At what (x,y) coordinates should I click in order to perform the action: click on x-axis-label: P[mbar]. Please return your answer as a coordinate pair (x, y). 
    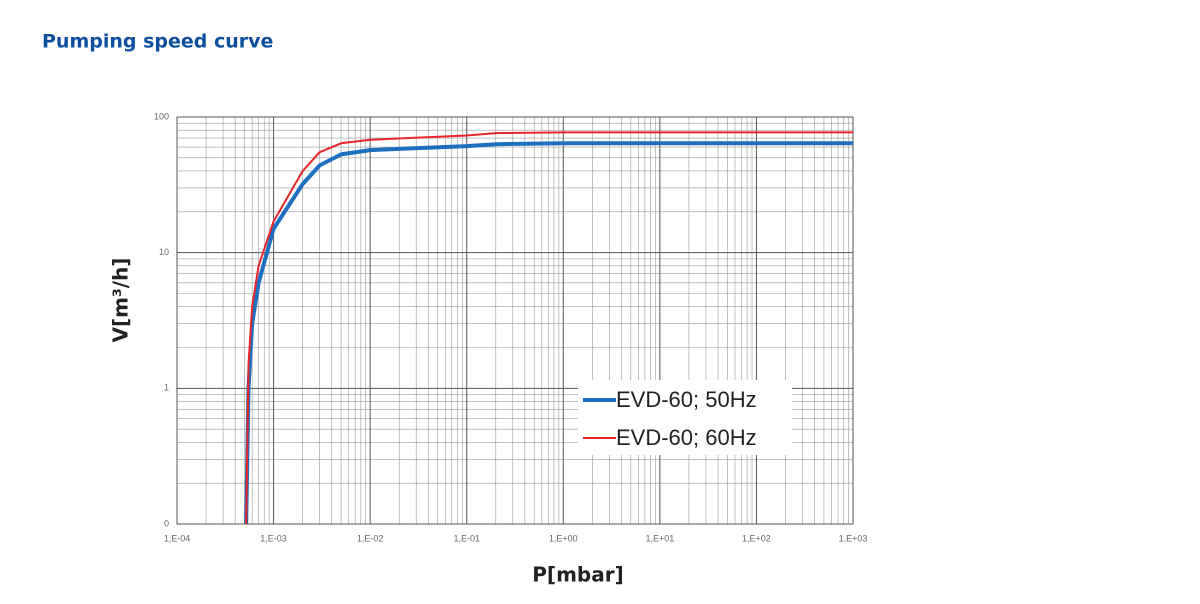
    Looking at the image, I should click on (577, 575).